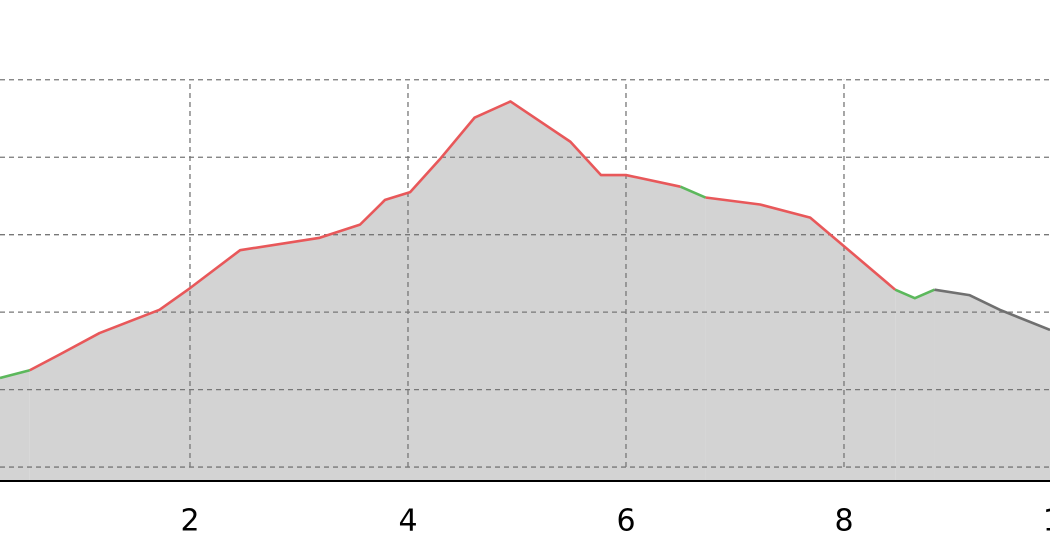  I want to click on x-tick-label: 6, so click(625, 521).